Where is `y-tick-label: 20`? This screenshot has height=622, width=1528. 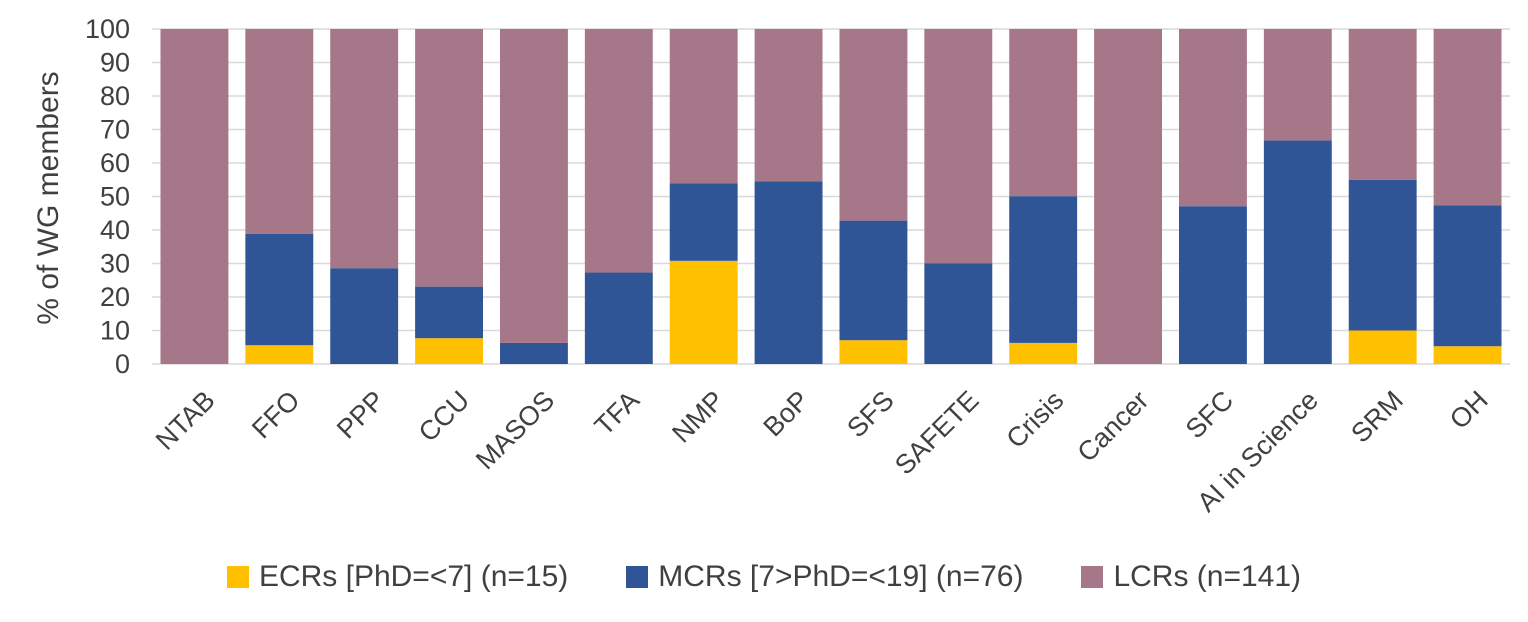 y-tick-label: 20 is located at coordinates (115, 297).